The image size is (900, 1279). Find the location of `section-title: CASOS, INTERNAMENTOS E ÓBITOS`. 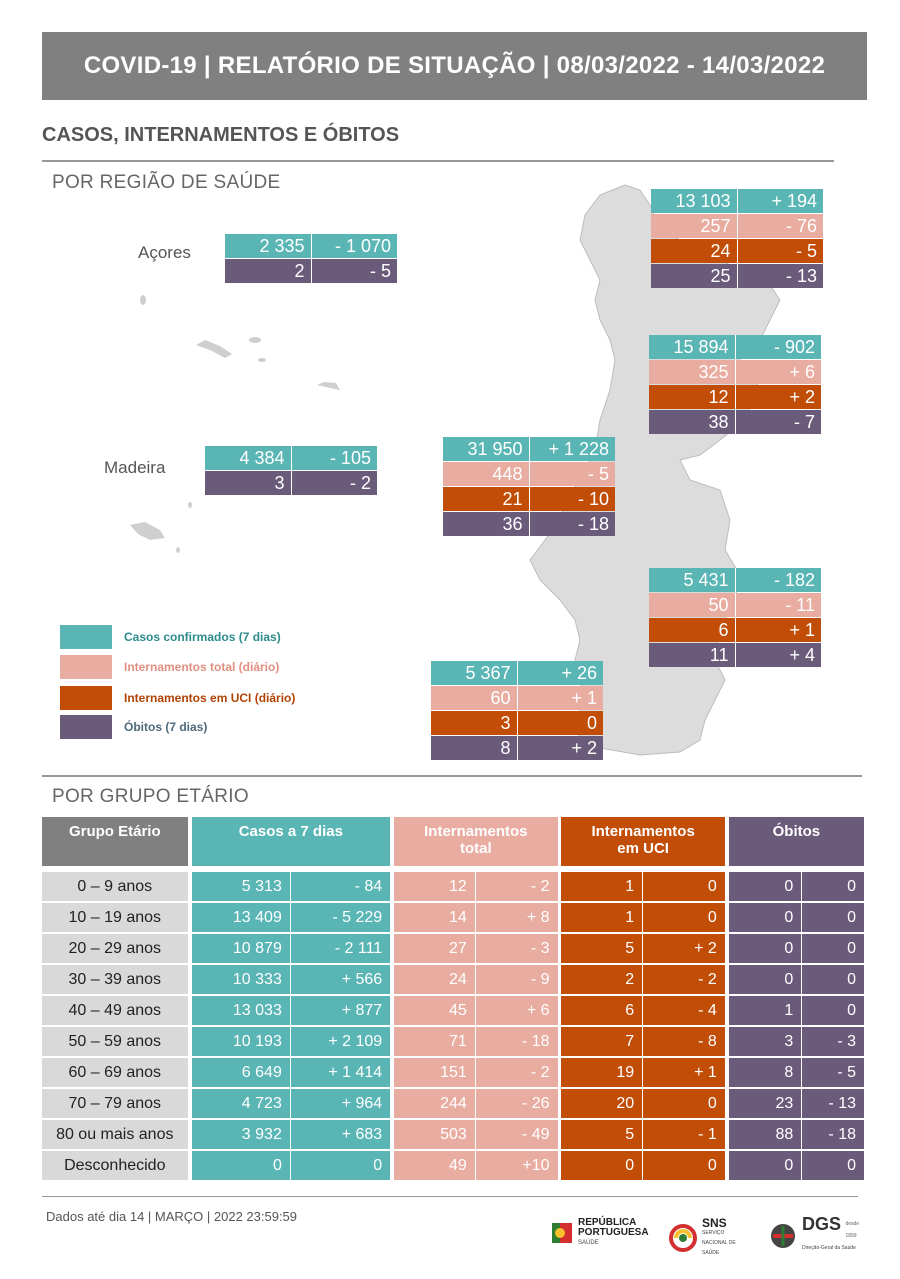

section-title: CASOS, INTERNAMENTOS E ÓBITOS is located at coordinates (221, 135).